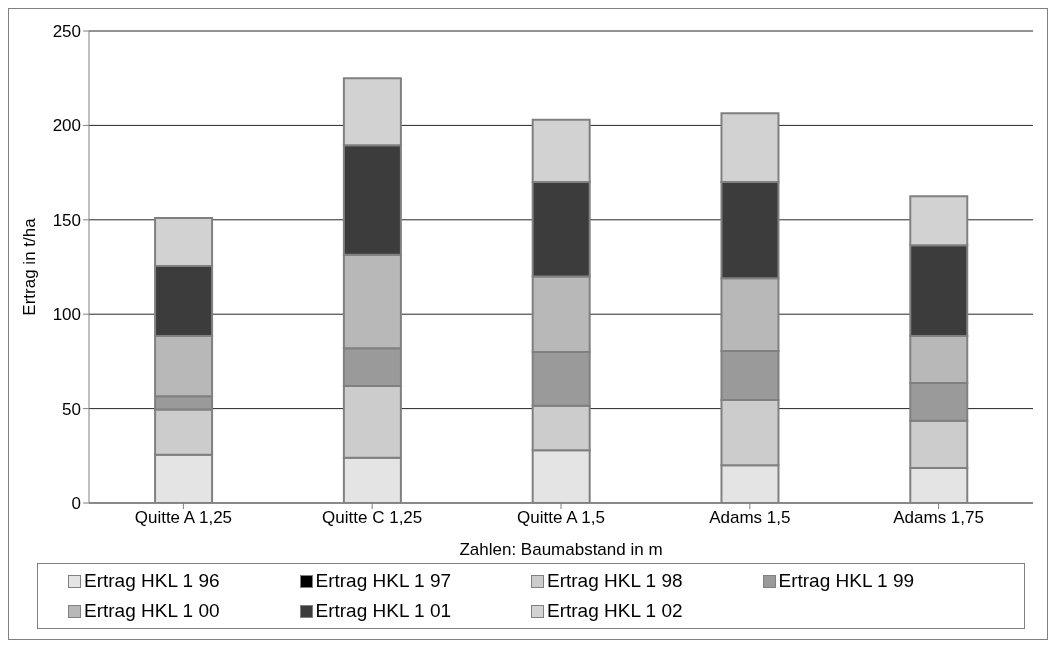 Image resolution: width=1056 pixels, height=648 pixels. Describe the element at coordinates (615, 581) in the screenshot. I see `legend-label: Ertrag HKL 1 98` at that location.